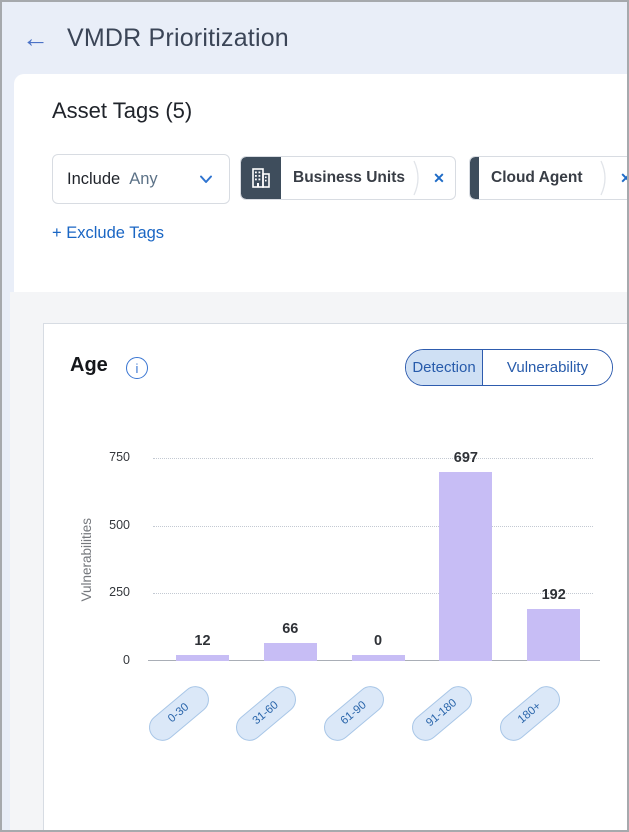 The image size is (629, 832). I want to click on toggle-option-vulnerability: Vulnerability, so click(547, 367).